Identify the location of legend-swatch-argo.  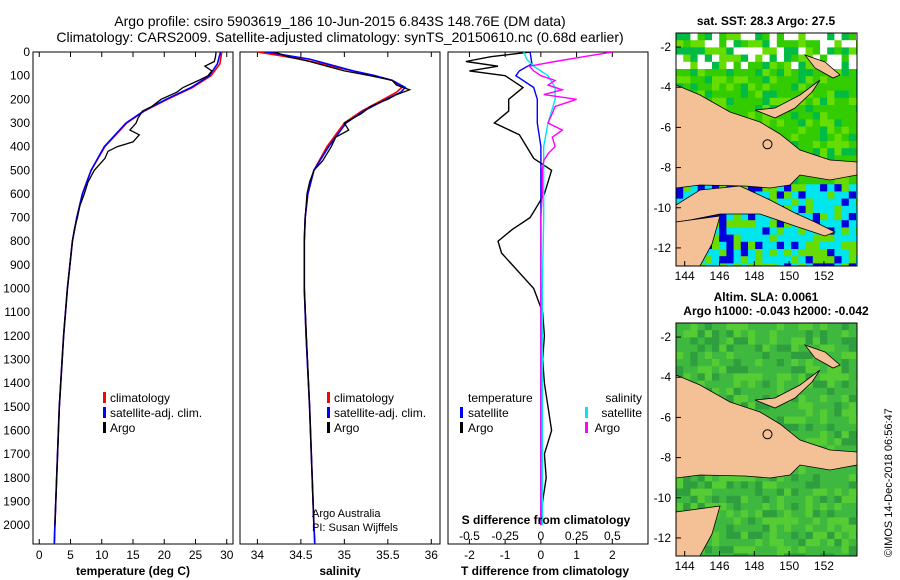
(328, 427).